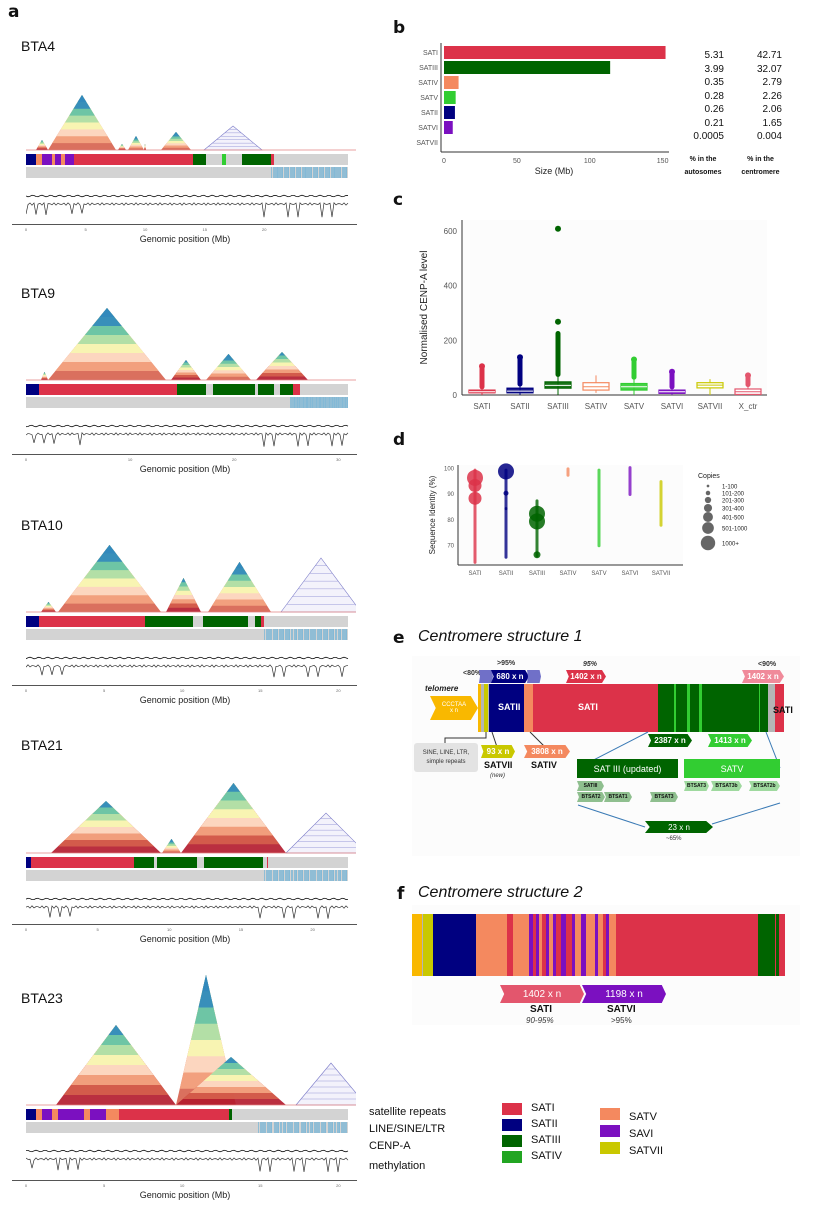  Describe the element at coordinates (512, 1157) in the screenshot. I see `legend-swatch-sativ` at that location.